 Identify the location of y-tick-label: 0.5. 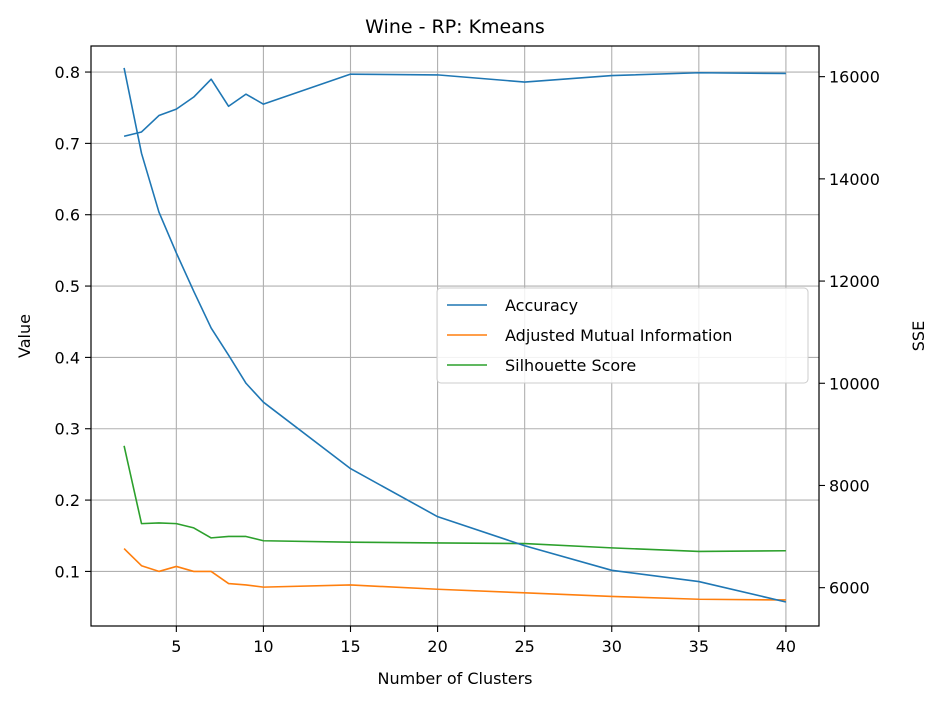
(67, 286).